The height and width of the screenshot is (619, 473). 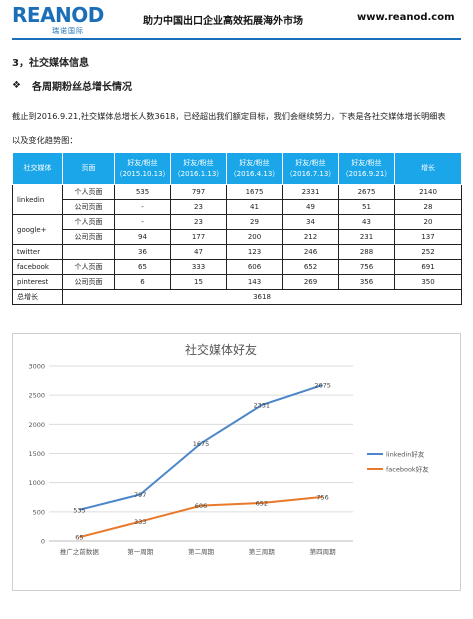 I want to click on value-cell: 212, so click(x=310, y=237).